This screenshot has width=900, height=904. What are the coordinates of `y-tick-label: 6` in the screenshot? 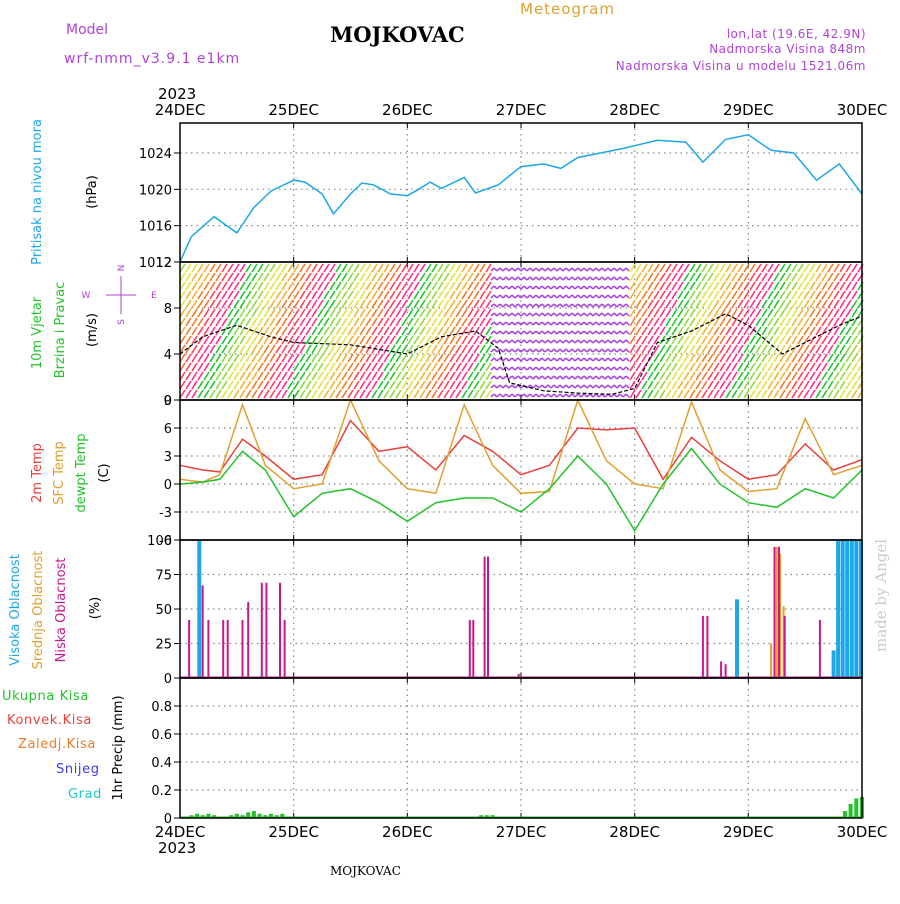 It's located at (168, 429).